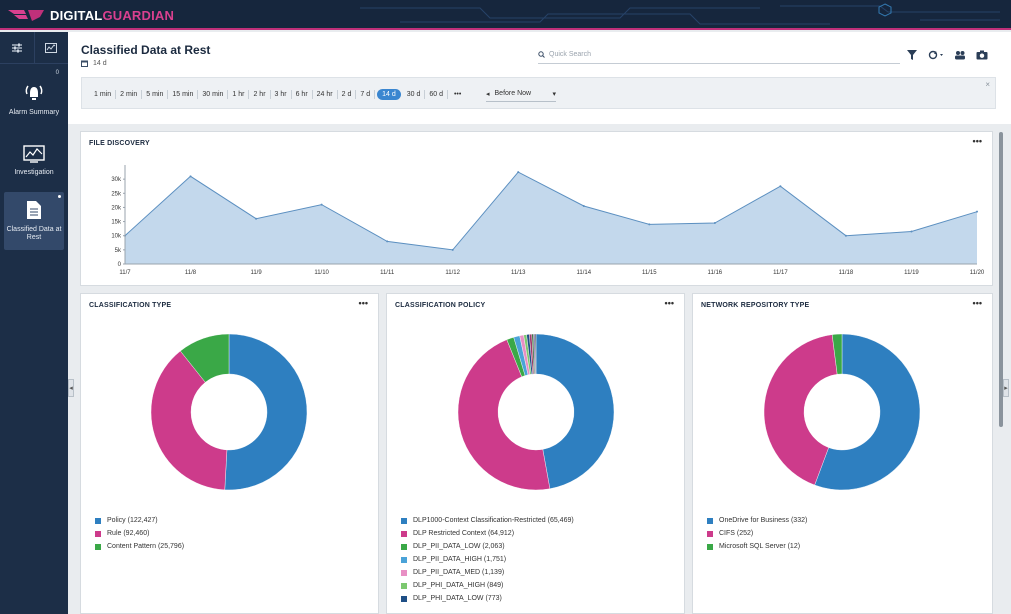  I want to click on legend-item: Policy (122,427), so click(139, 520).